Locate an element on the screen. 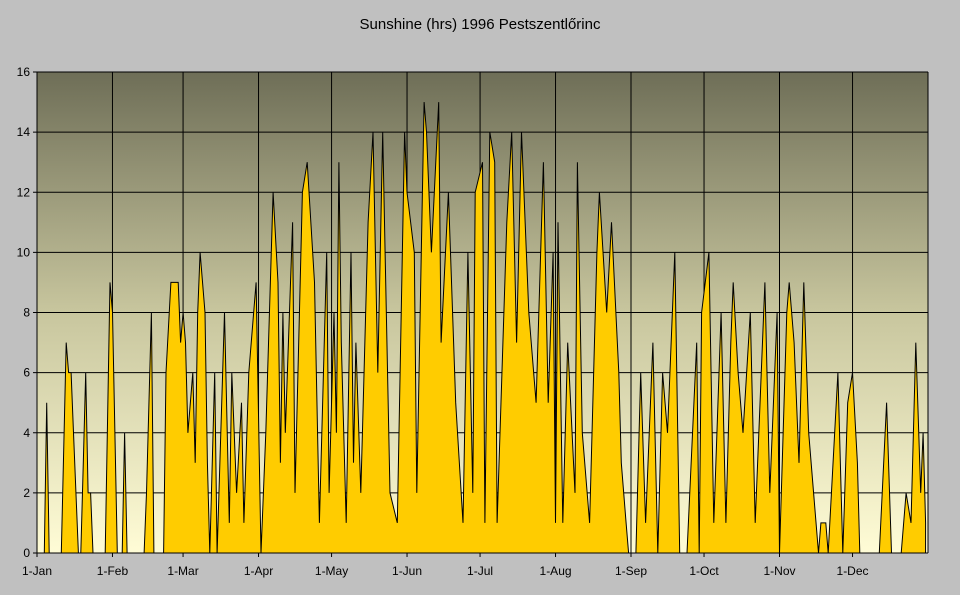 This screenshot has width=960, height=595. y-tick-label: 6 is located at coordinates (26, 373).